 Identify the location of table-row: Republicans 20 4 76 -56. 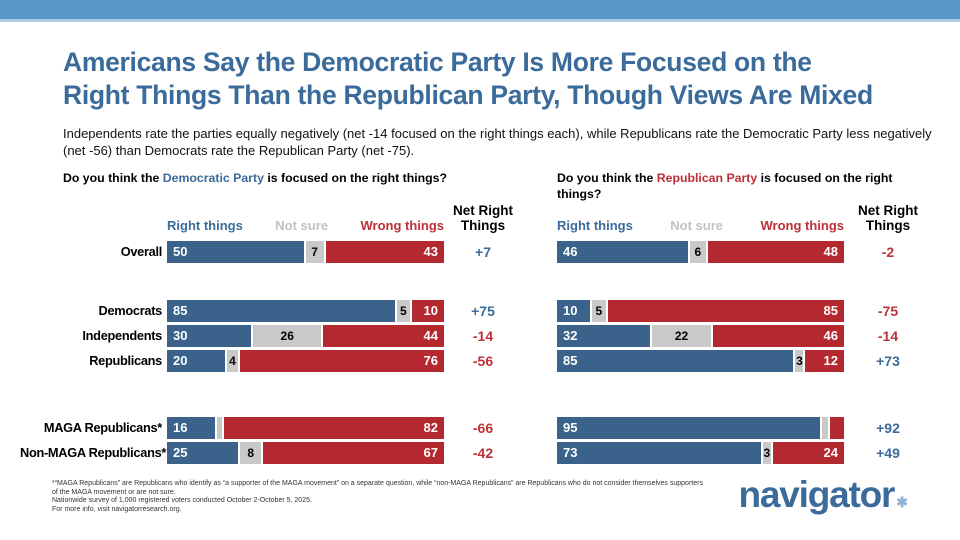
(271, 361).